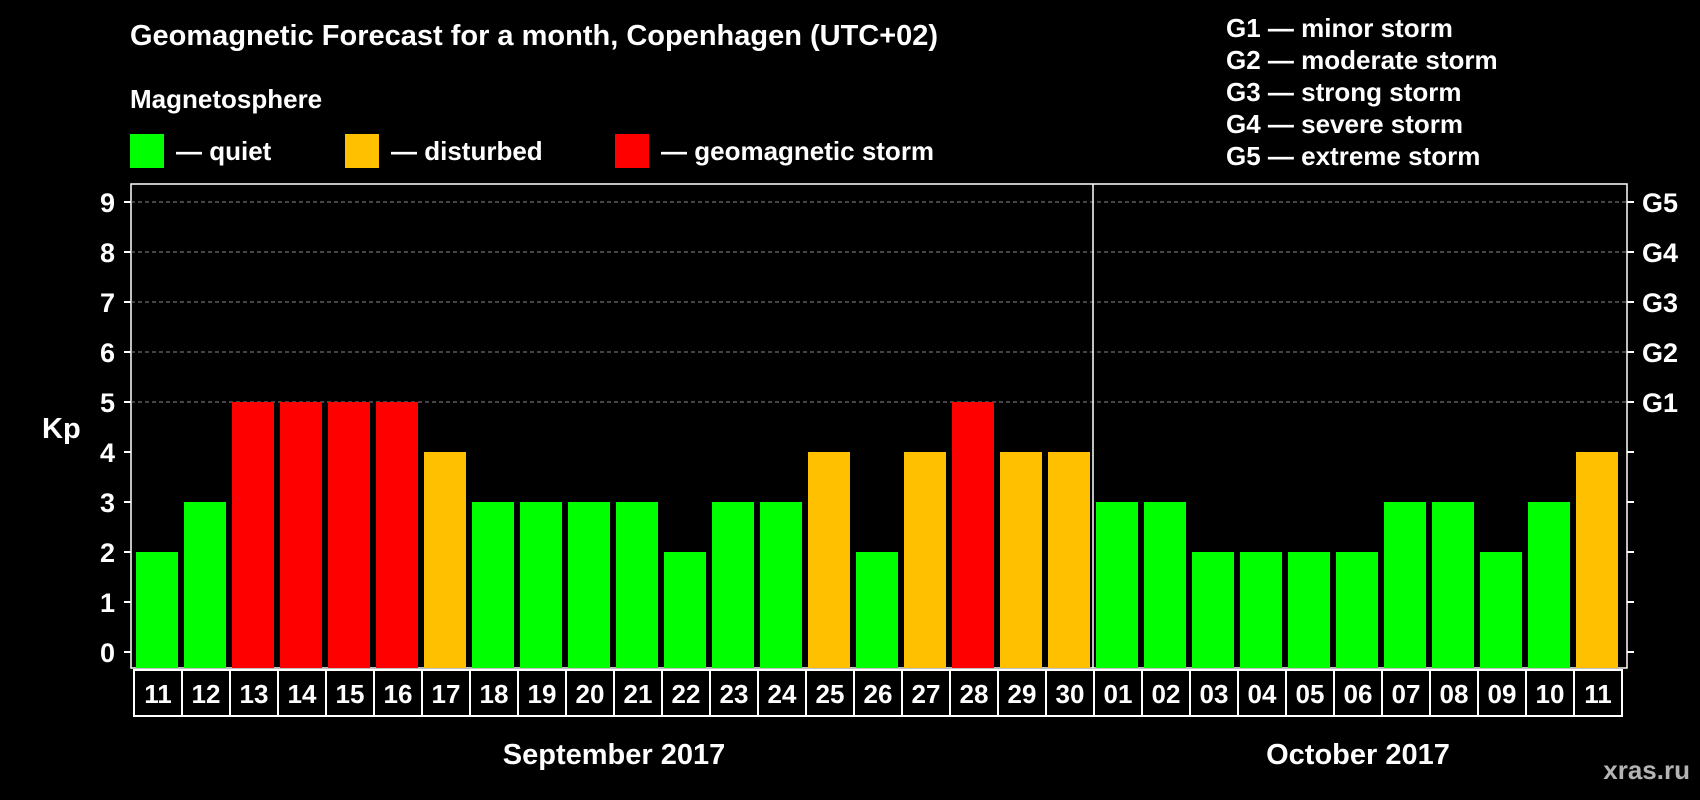  Describe the element at coordinates (494, 694) in the screenshot. I see `x-tick-label: 18` at that location.